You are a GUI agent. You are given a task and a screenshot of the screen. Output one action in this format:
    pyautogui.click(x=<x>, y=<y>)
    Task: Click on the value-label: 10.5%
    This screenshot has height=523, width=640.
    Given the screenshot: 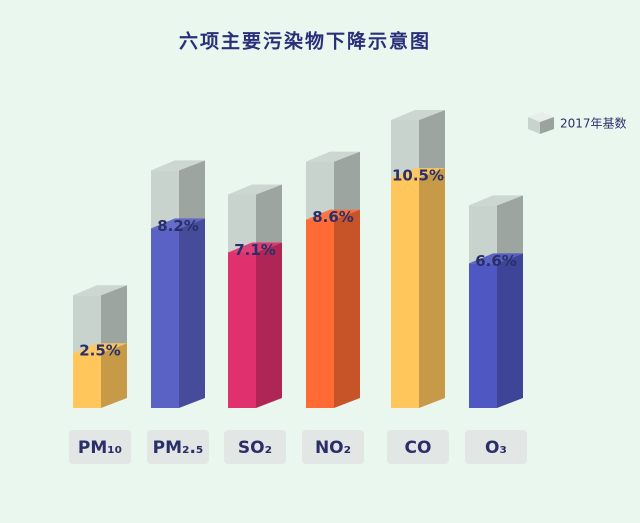 What is the action you would take?
    pyautogui.click(x=418, y=176)
    